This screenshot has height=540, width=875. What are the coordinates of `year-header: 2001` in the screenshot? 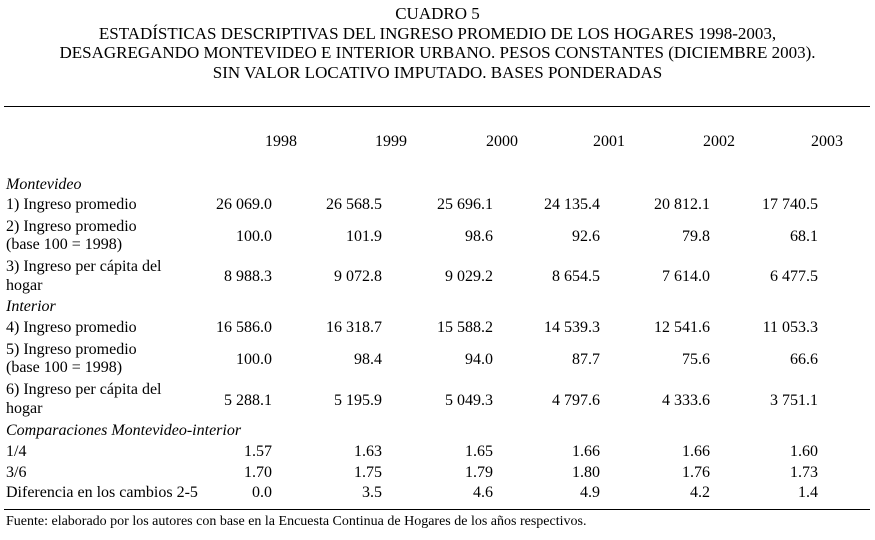 It's located at (609, 141).